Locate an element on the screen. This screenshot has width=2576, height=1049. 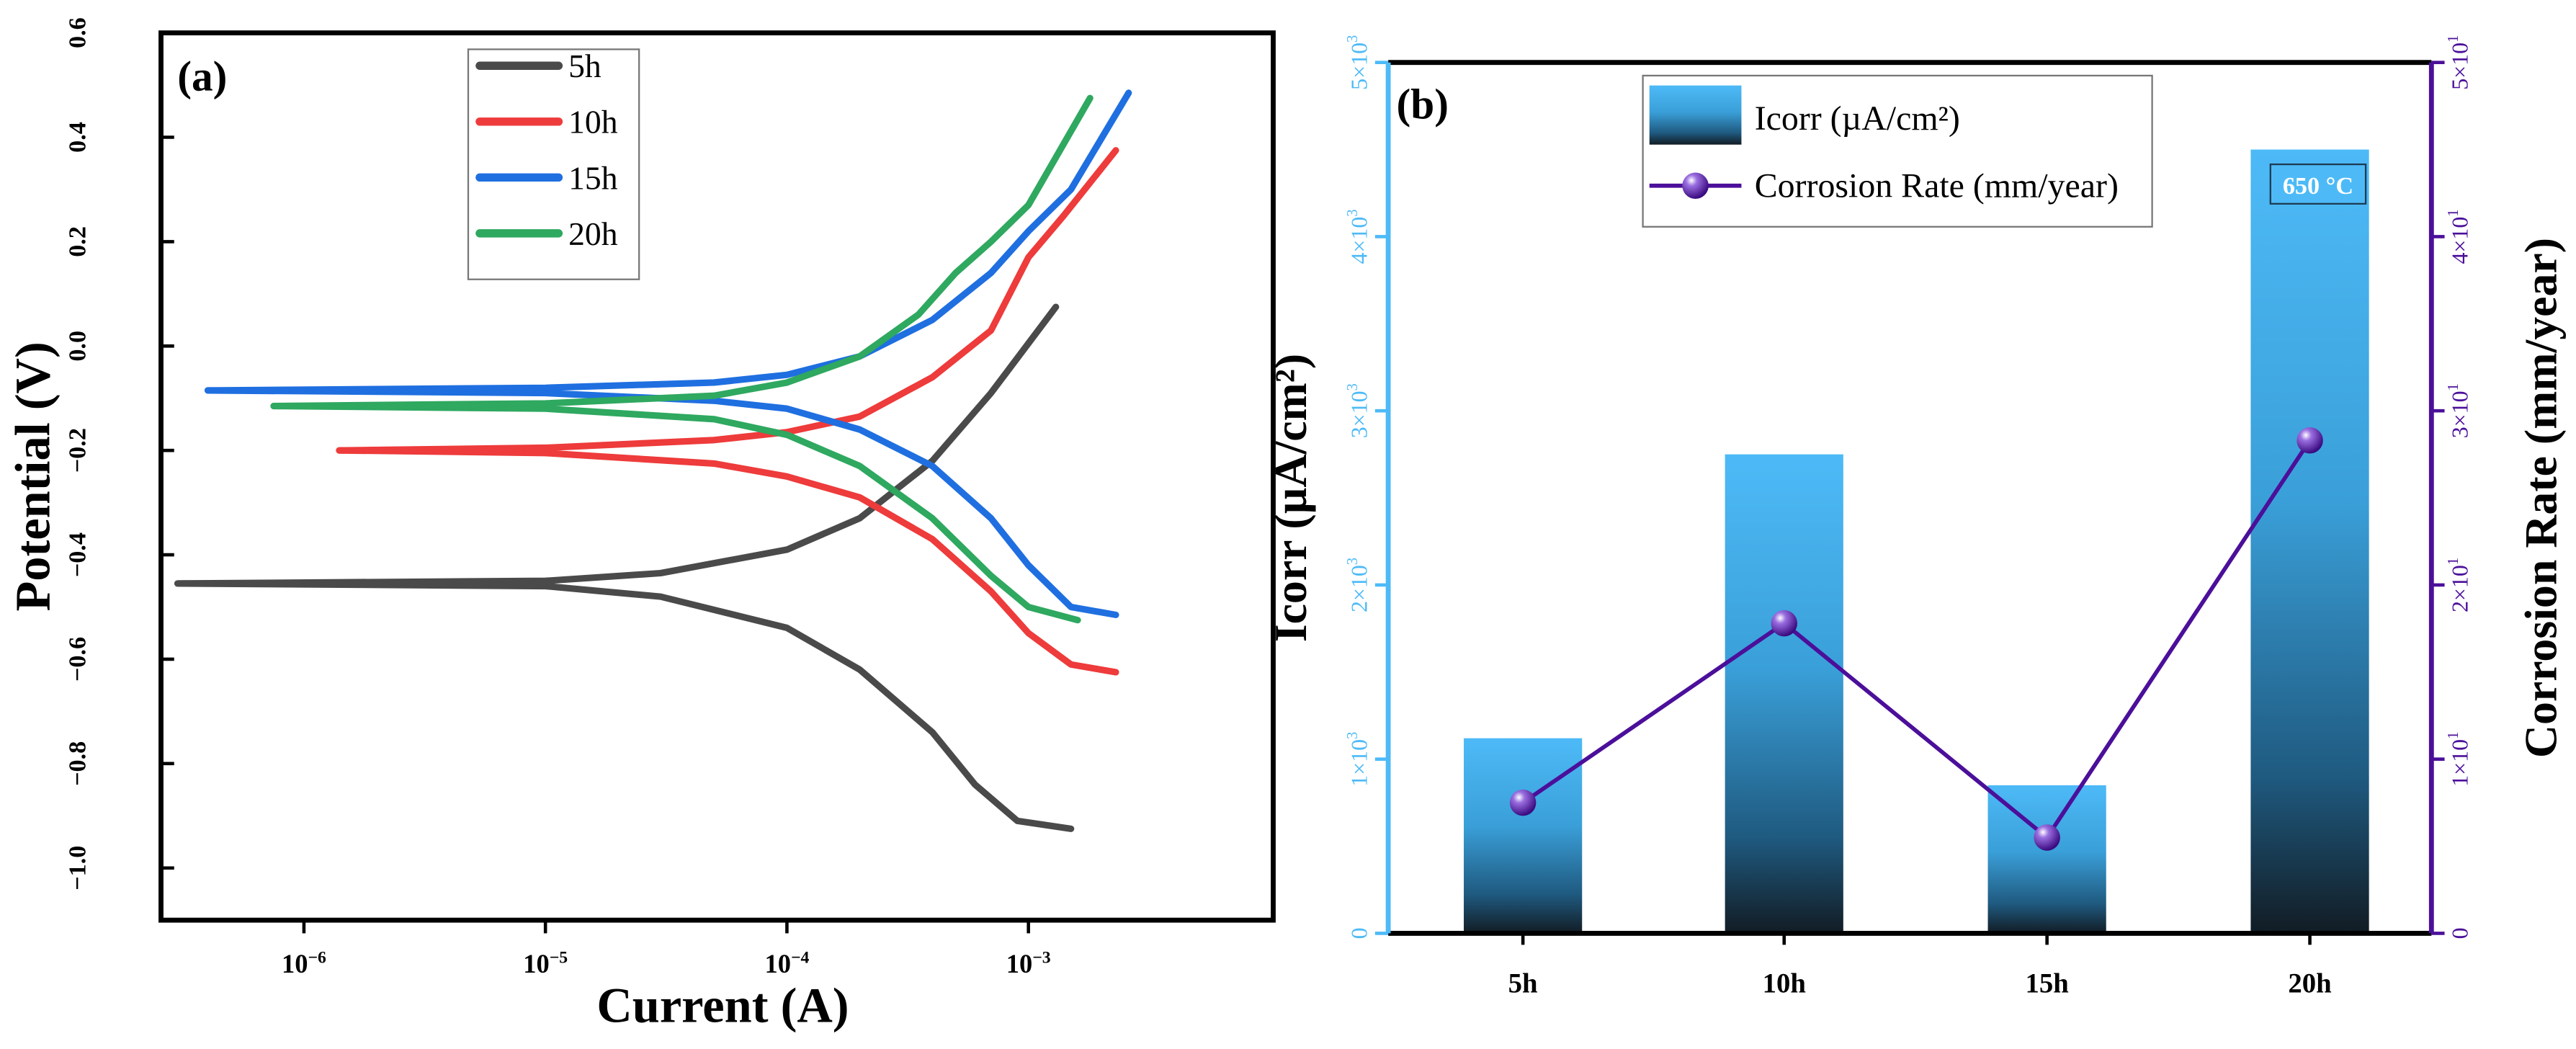
right-y-tick-label: 1×101 is located at coordinates (2459, 760).